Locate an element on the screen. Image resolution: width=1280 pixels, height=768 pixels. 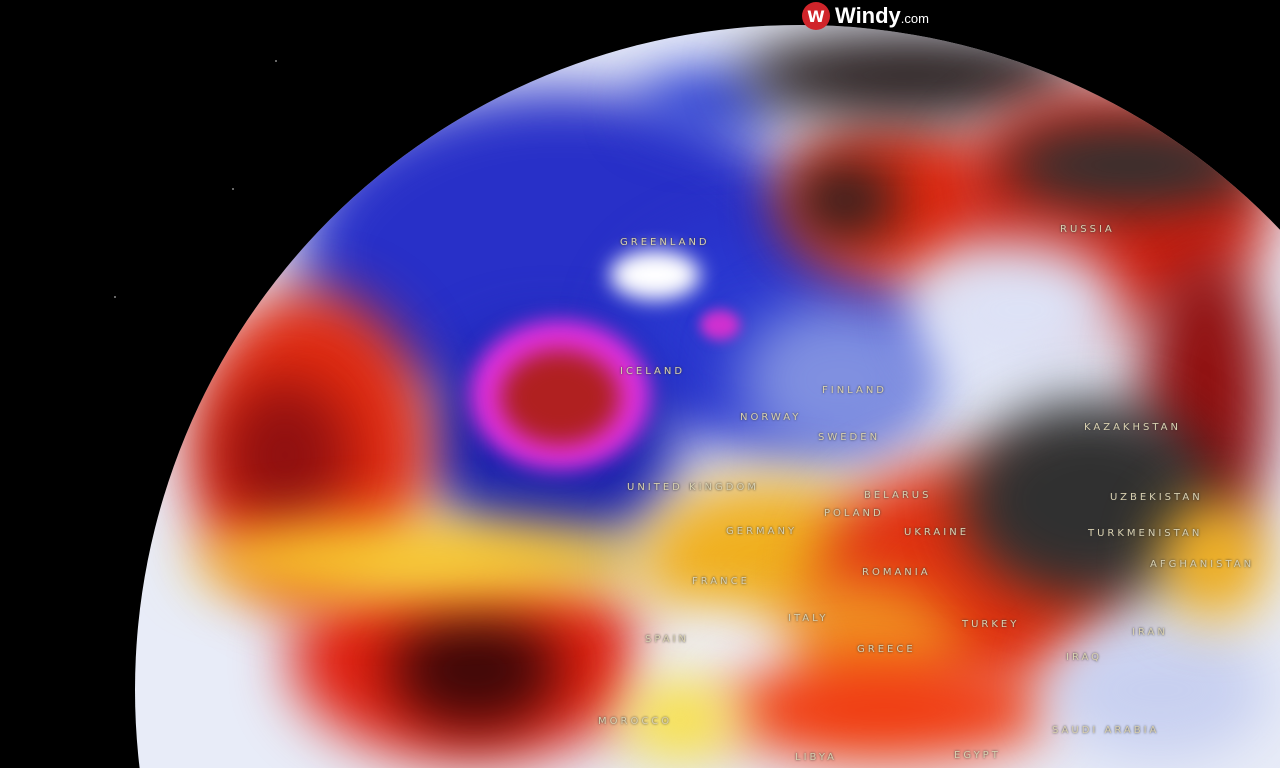
map-label: UZBEKISTAN is located at coordinates (1156, 497).